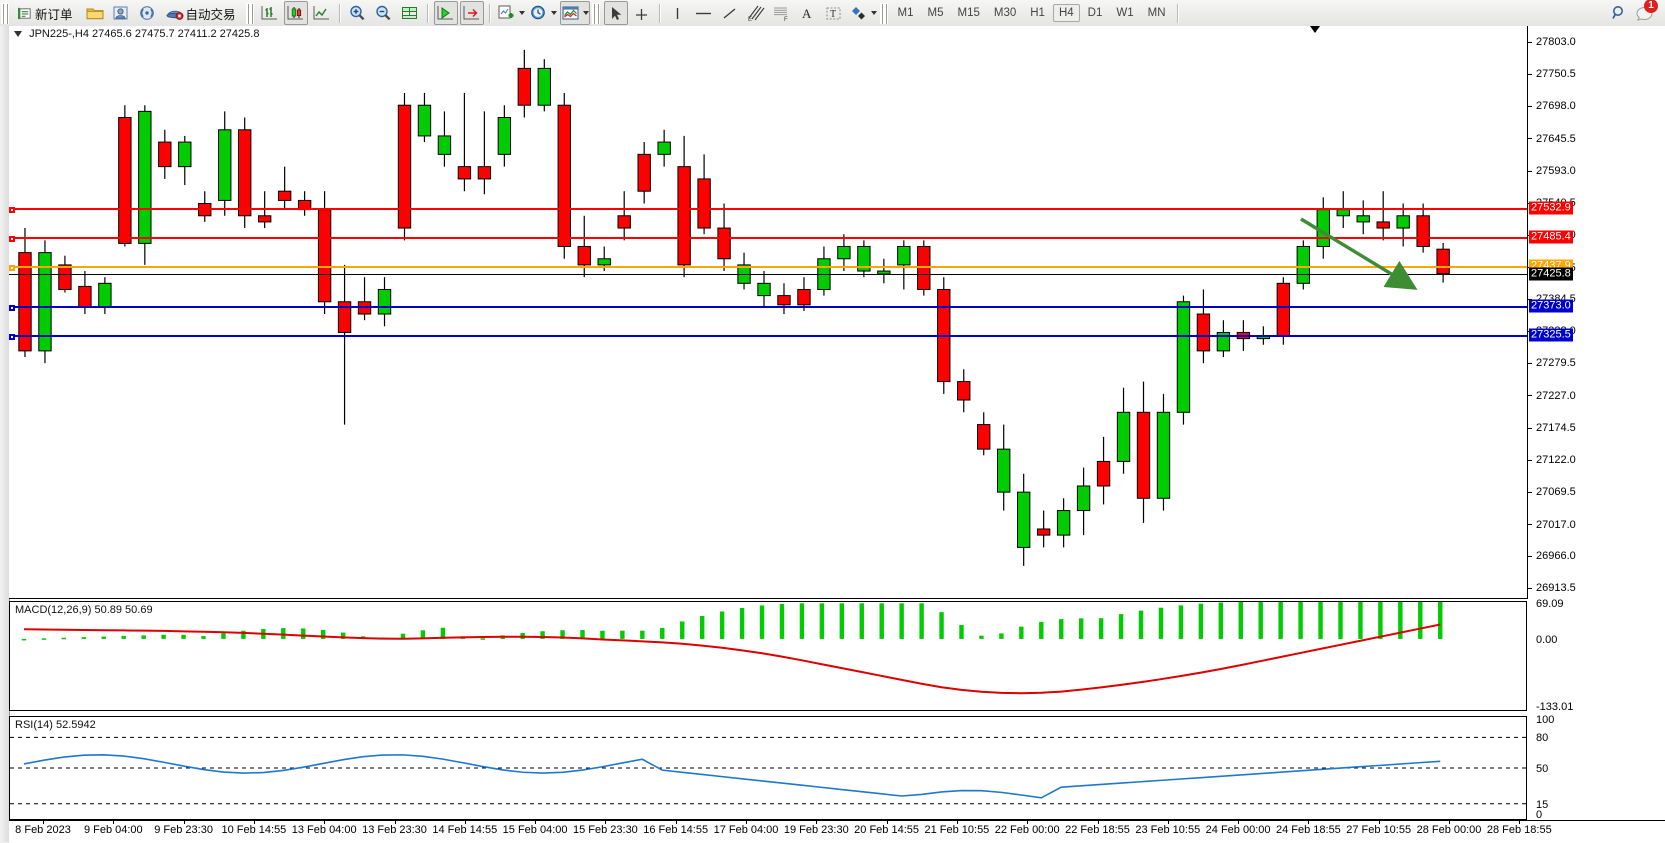  I want to click on notifications-button: 1, so click(1645, 12).